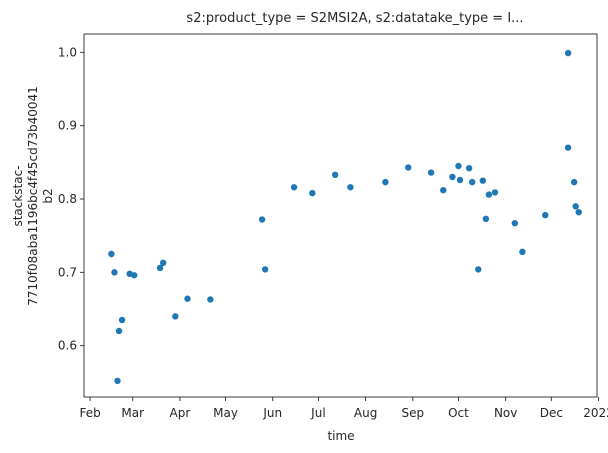  What do you see at coordinates (132, 413) in the screenshot?
I see `x-tick-label: Mar` at bounding box center [132, 413].